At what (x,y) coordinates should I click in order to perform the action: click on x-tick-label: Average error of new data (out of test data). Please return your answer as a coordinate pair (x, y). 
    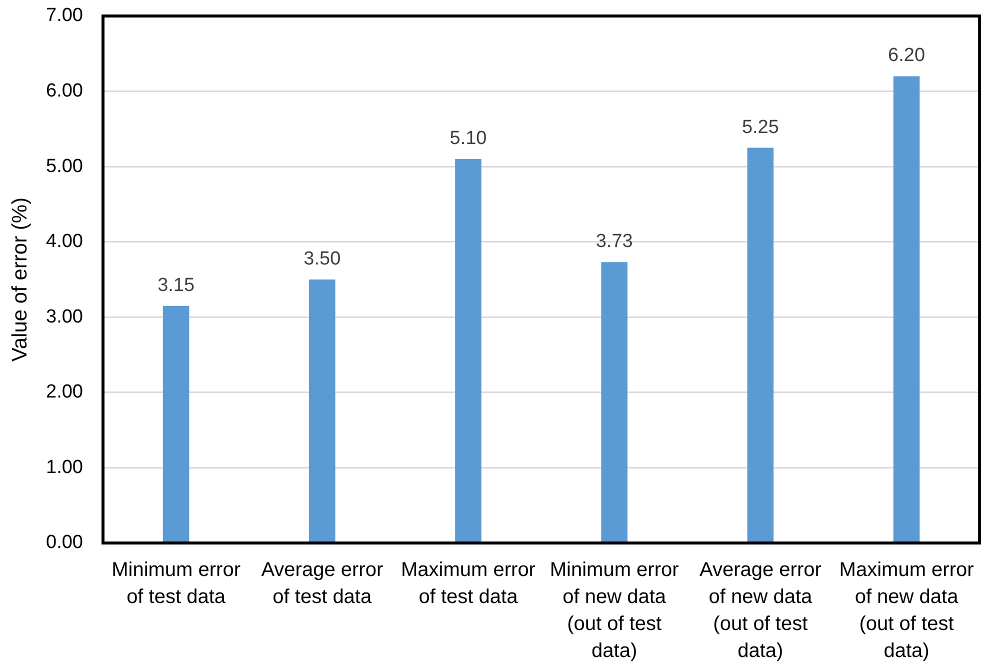
    Looking at the image, I should click on (760, 610).